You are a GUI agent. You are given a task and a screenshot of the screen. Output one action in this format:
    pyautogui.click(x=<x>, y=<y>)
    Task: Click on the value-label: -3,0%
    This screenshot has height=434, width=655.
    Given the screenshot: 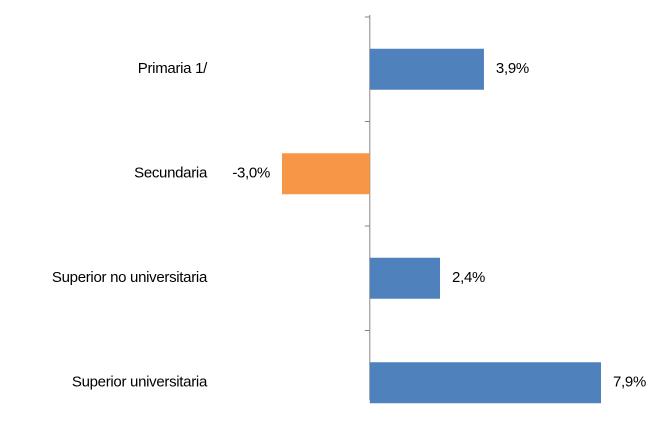 What is the action you would take?
    pyautogui.click(x=251, y=173)
    